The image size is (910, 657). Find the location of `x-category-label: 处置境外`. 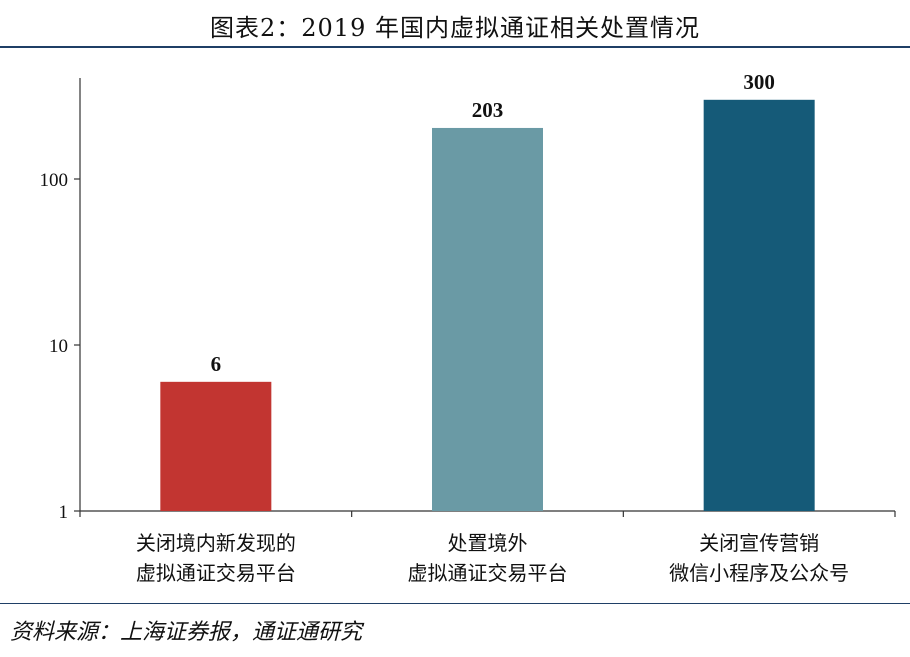

x-category-label: 处置境外 is located at coordinates (488, 543).